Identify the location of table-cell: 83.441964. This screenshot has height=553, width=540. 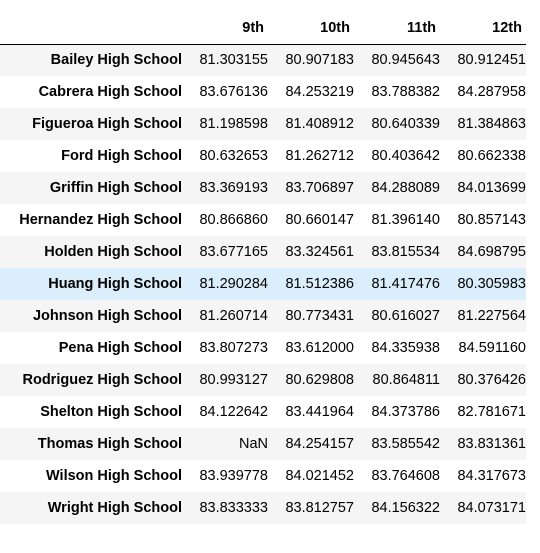
(319, 412).